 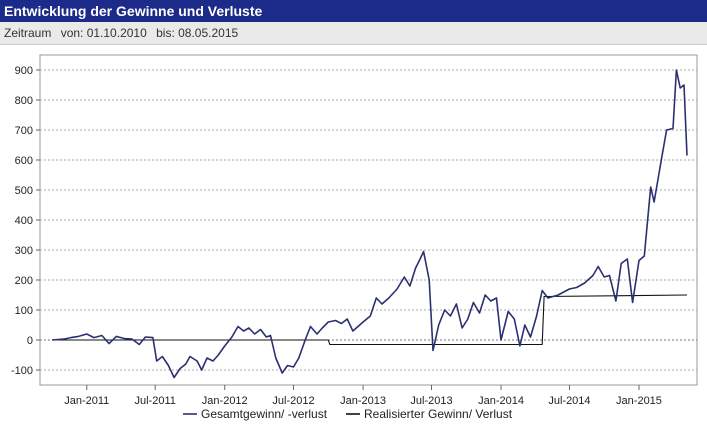 I want to click on y-tick-label: 900, so click(x=24, y=71).